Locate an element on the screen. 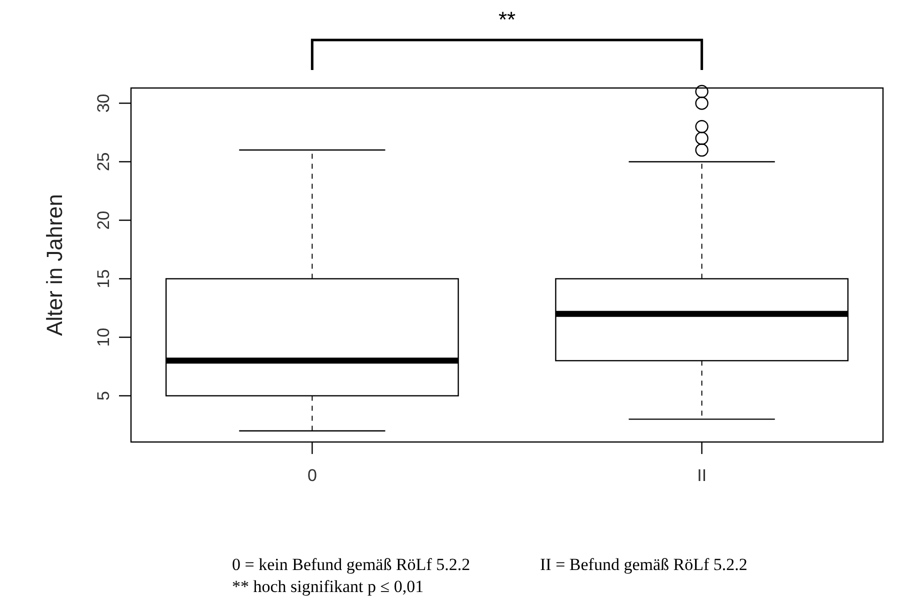 The height and width of the screenshot is (603, 899). text: 0 = kein Befund gemäß RöLf 5.2.2 is located at coordinates (351, 564).